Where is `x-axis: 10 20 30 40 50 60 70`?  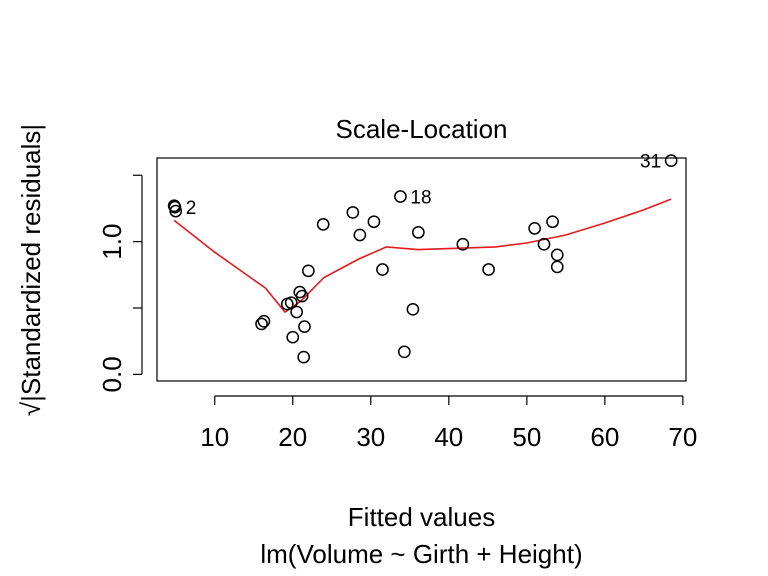
x-axis: 10 20 30 40 50 60 70 is located at coordinates (448, 423).